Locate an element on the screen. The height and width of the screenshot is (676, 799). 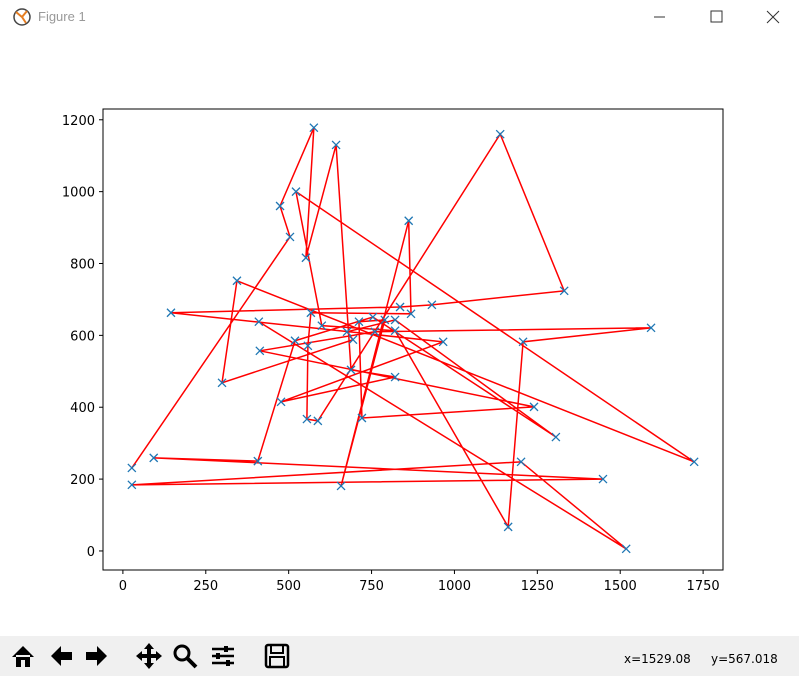
x-tick-label: 0 is located at coordinates (123, 586).